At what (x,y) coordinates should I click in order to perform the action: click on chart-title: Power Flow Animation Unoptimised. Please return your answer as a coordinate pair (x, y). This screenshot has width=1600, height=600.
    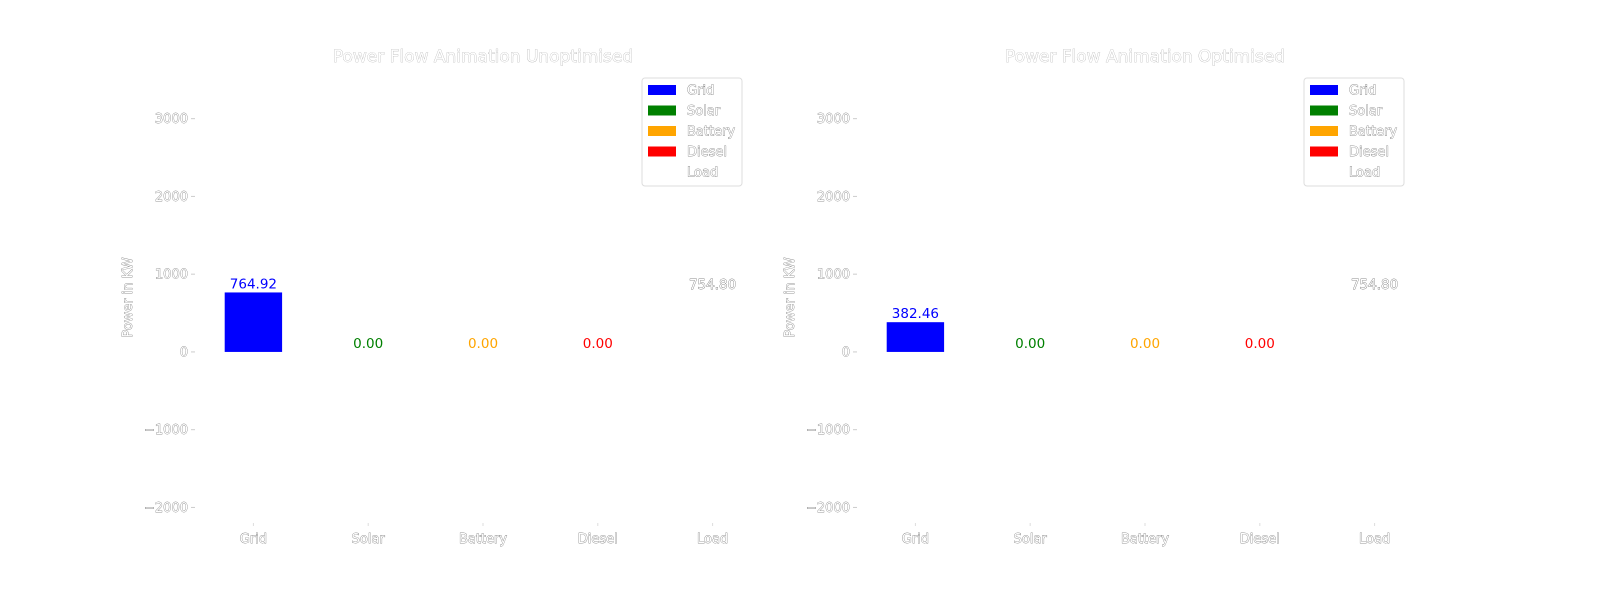
    Looking at the image, I should click on (483, 57).